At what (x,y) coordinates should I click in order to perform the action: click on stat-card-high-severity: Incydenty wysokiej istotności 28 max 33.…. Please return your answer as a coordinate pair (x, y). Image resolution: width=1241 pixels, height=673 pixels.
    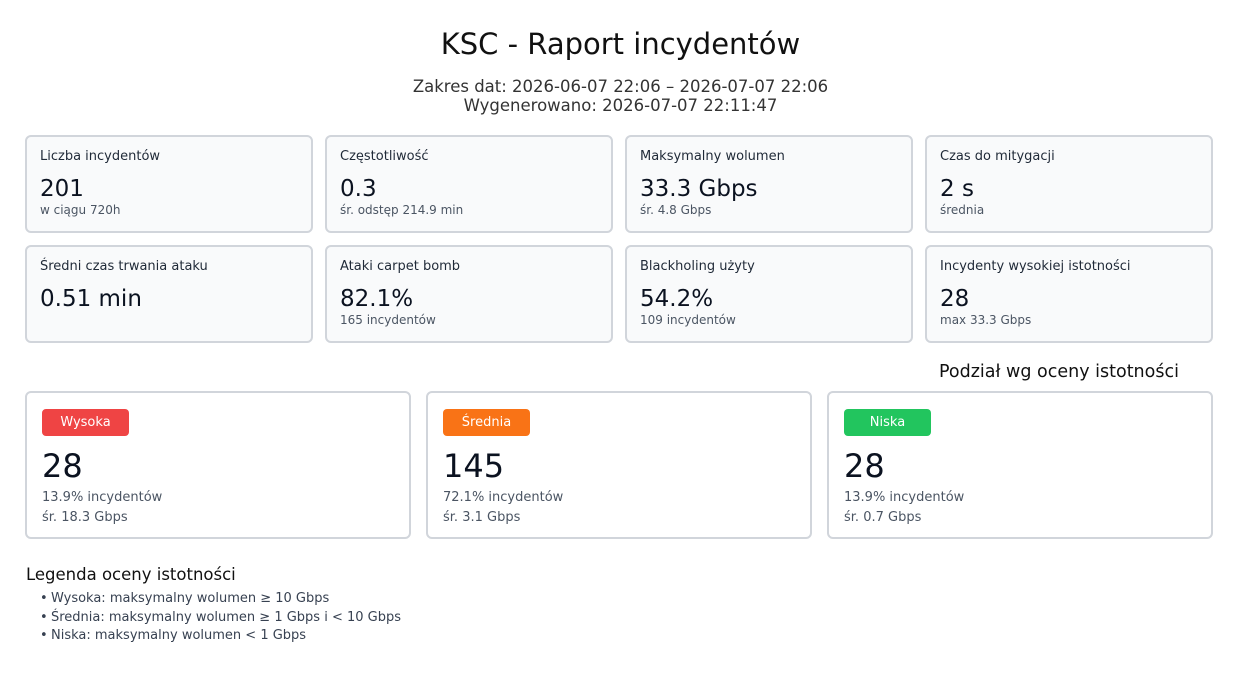
    Looking at the image, I should click on (1069, 294).